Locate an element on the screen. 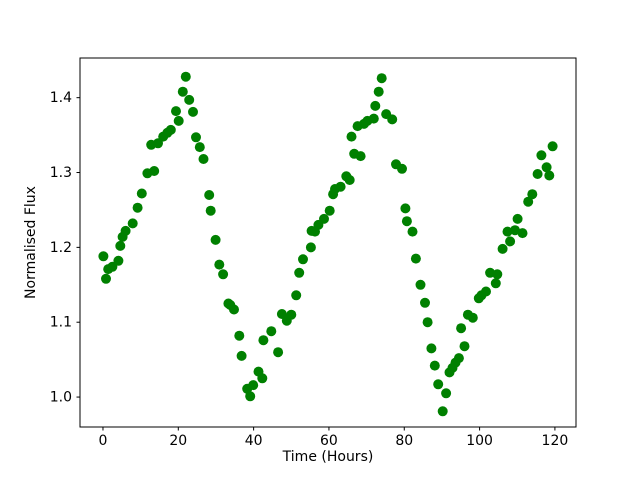  y-tick-label: 1.1 is located at coordinates (61, 323).